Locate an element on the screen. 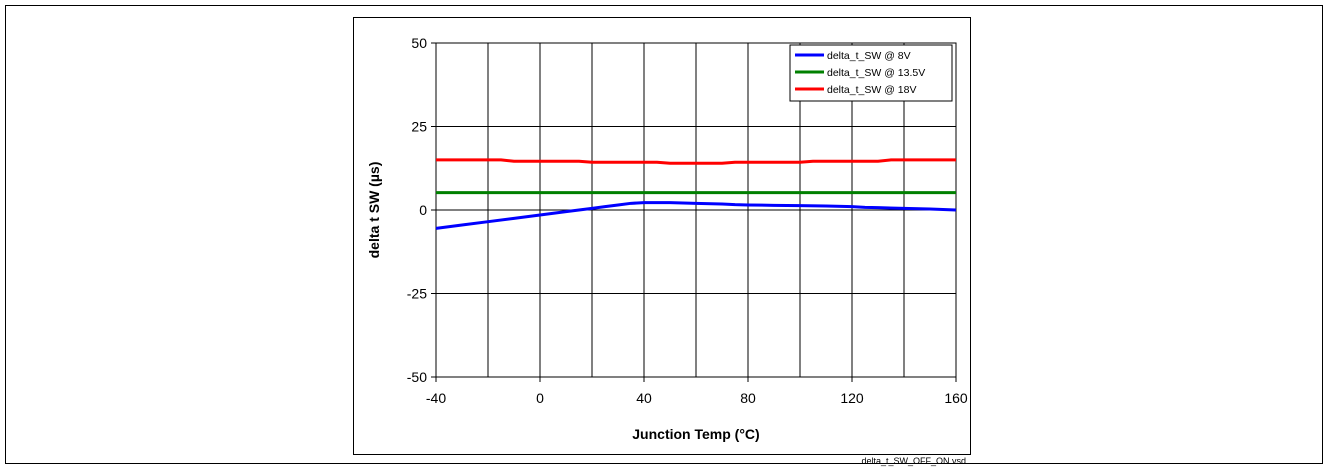 This screenshot has height=469, width=1329. y-tick-labels: 50 25 0 -25 -50 is located at coordinates (417, 210).